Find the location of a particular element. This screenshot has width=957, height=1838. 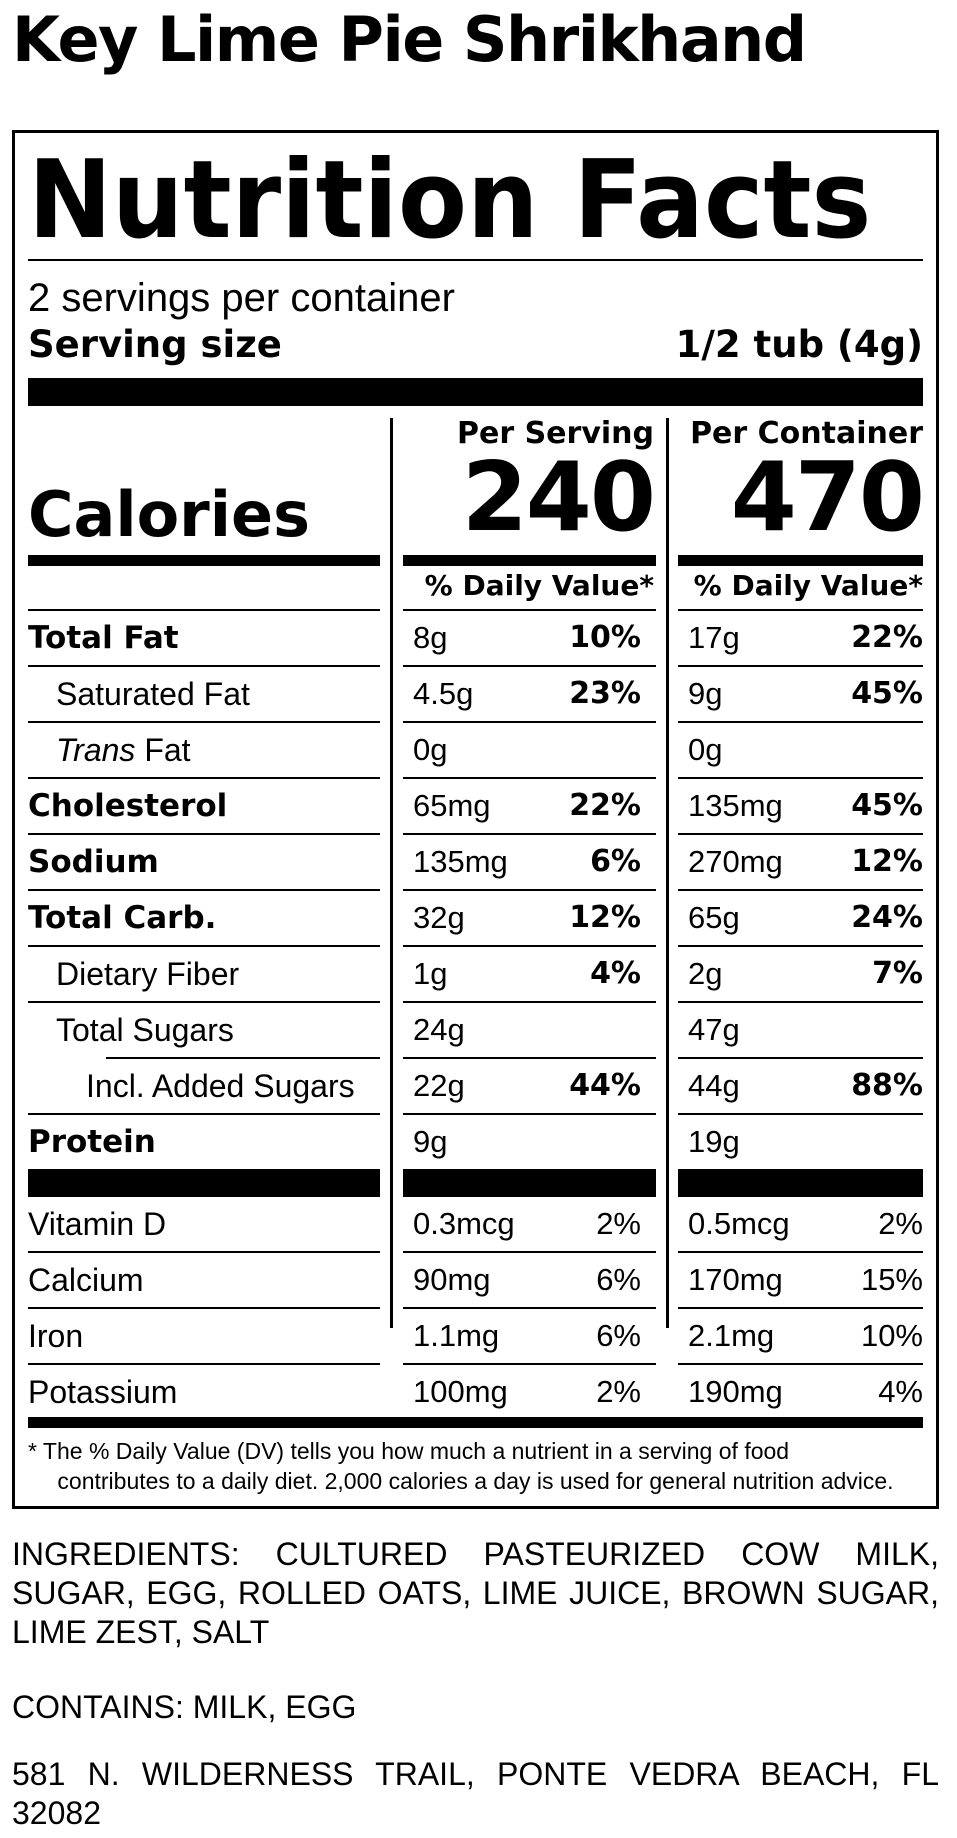

container-daily-value: 7% is located at coordinates (897, 973).